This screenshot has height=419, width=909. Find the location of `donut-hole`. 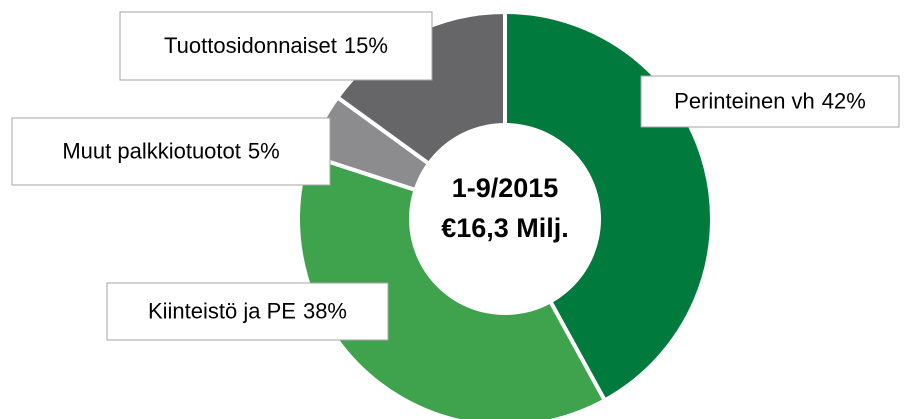

donut-hole is located at coordinates (505, 219).